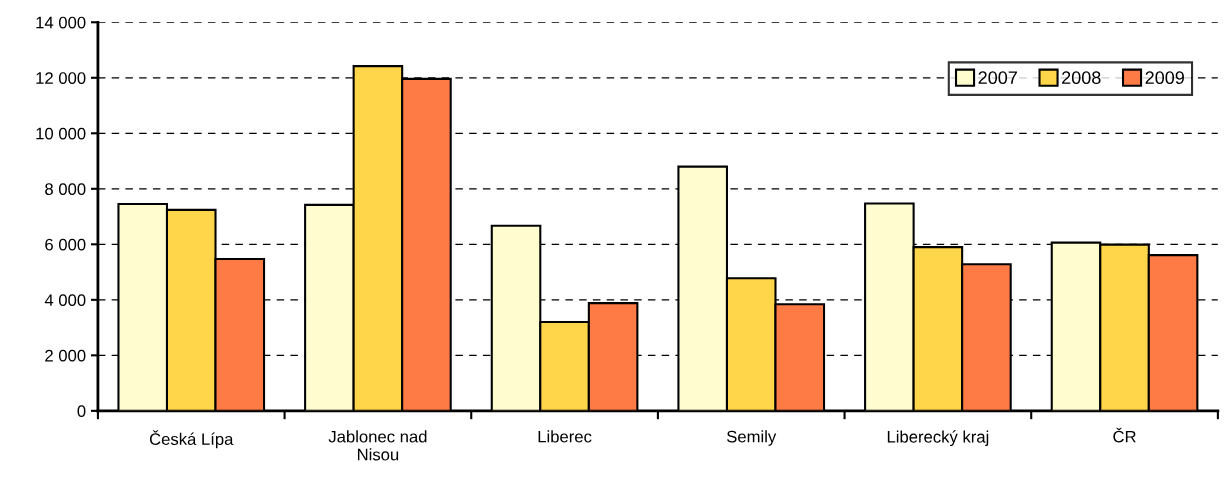 The image size is (1224, 495). Describe the element at coordinates (61, 78) in the screenshot. I see `y-tick-label: 12 000` at that location.